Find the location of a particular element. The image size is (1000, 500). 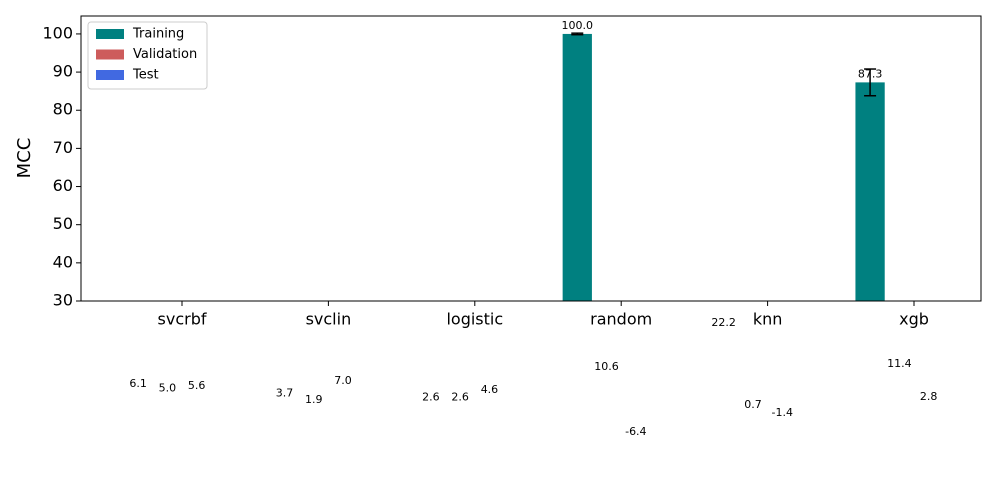

value-label: 4.6 is located at coordinates (490, 389).